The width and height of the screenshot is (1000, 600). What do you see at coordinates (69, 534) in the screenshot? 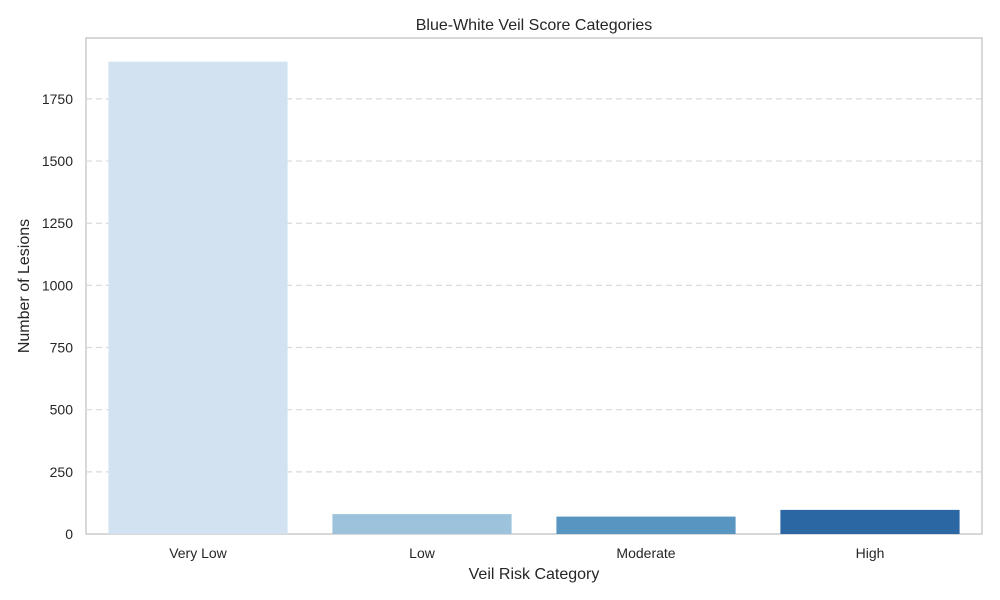
I see `y-tick-label: 0` at bounding box center [69, 534].